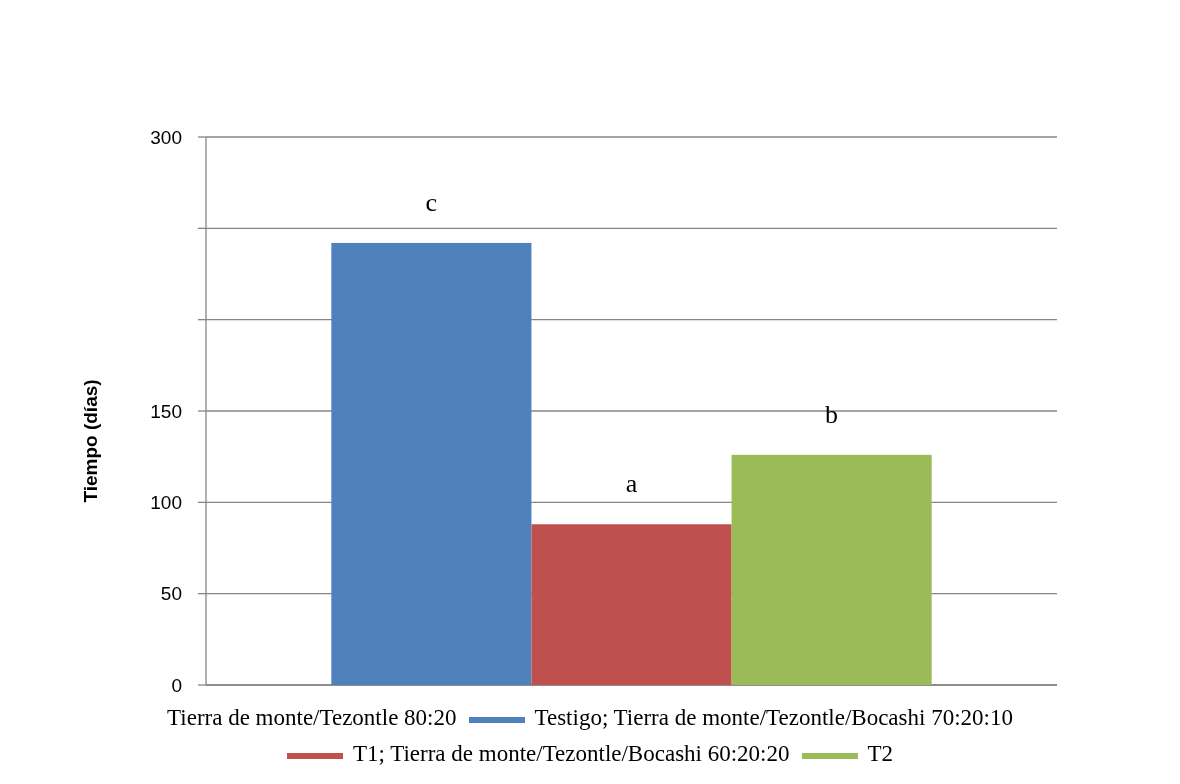 The image size is (1180, 784). I want to click on y-axis-title: Tiempo (días), so click(90, 441).